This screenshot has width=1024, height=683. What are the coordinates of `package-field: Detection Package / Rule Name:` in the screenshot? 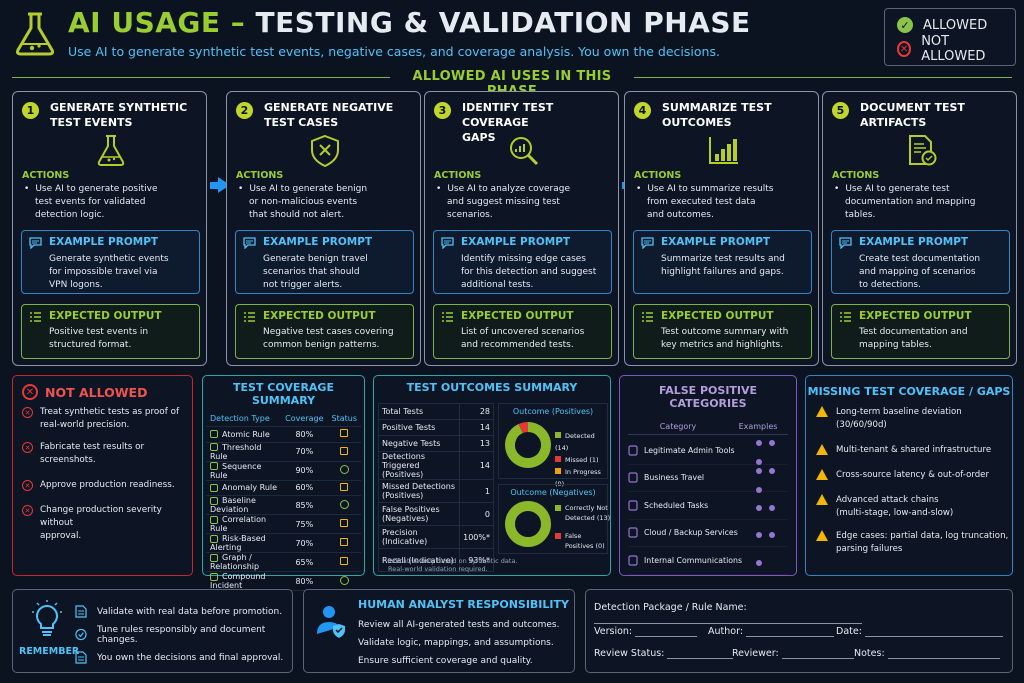 It's located at (803, 613).